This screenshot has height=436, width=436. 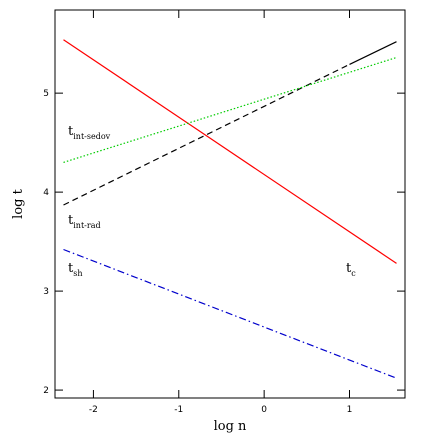 I want to click on y-tick-label: 4, so click(x=46, y=193).